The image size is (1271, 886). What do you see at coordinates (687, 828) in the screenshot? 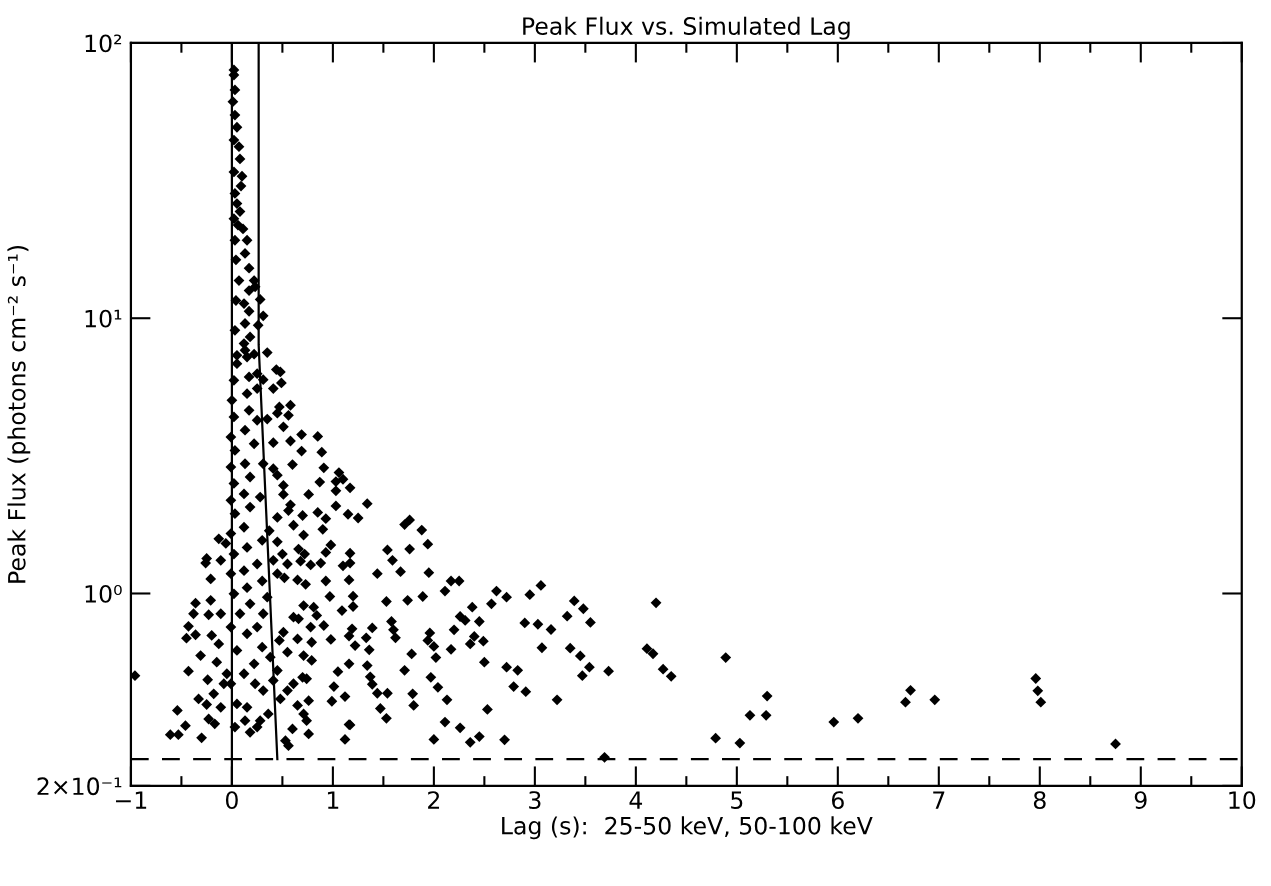
I see `x-axis-title: Lag (s): 25-50 keV, 50-100 keV` at bounding box center [687, 828].